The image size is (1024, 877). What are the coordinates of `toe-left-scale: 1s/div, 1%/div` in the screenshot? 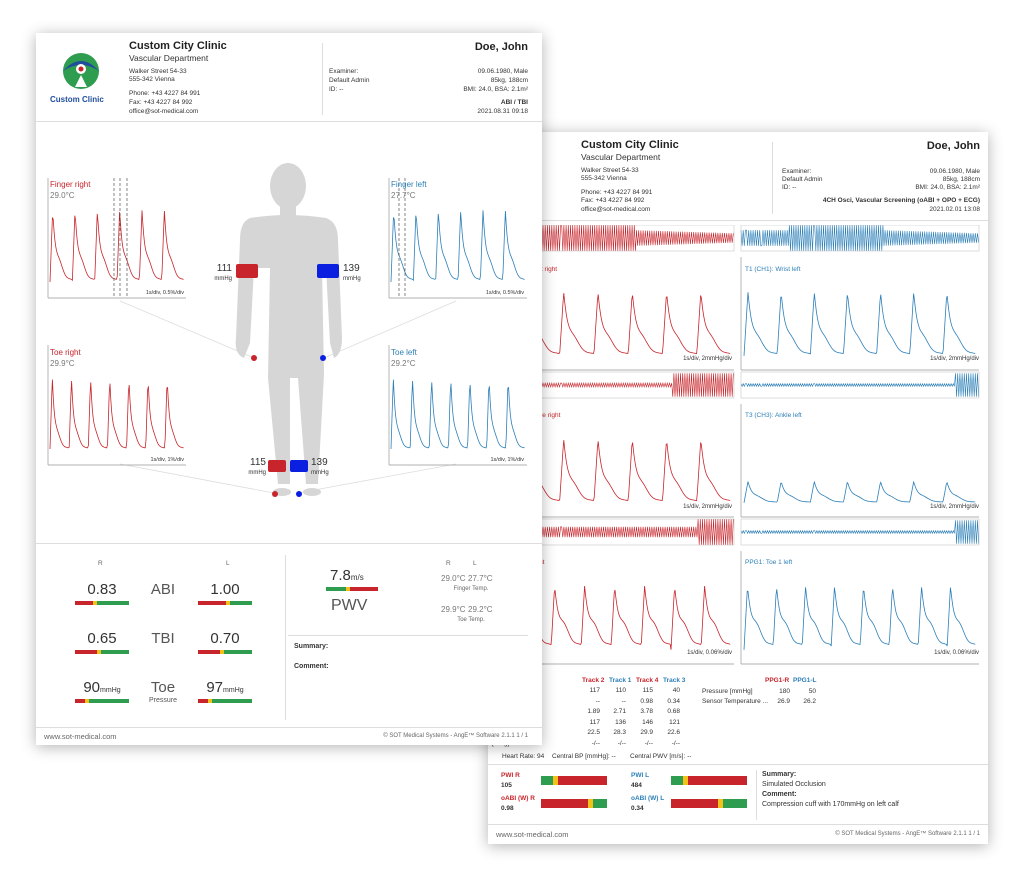 It's located at (507, 460).